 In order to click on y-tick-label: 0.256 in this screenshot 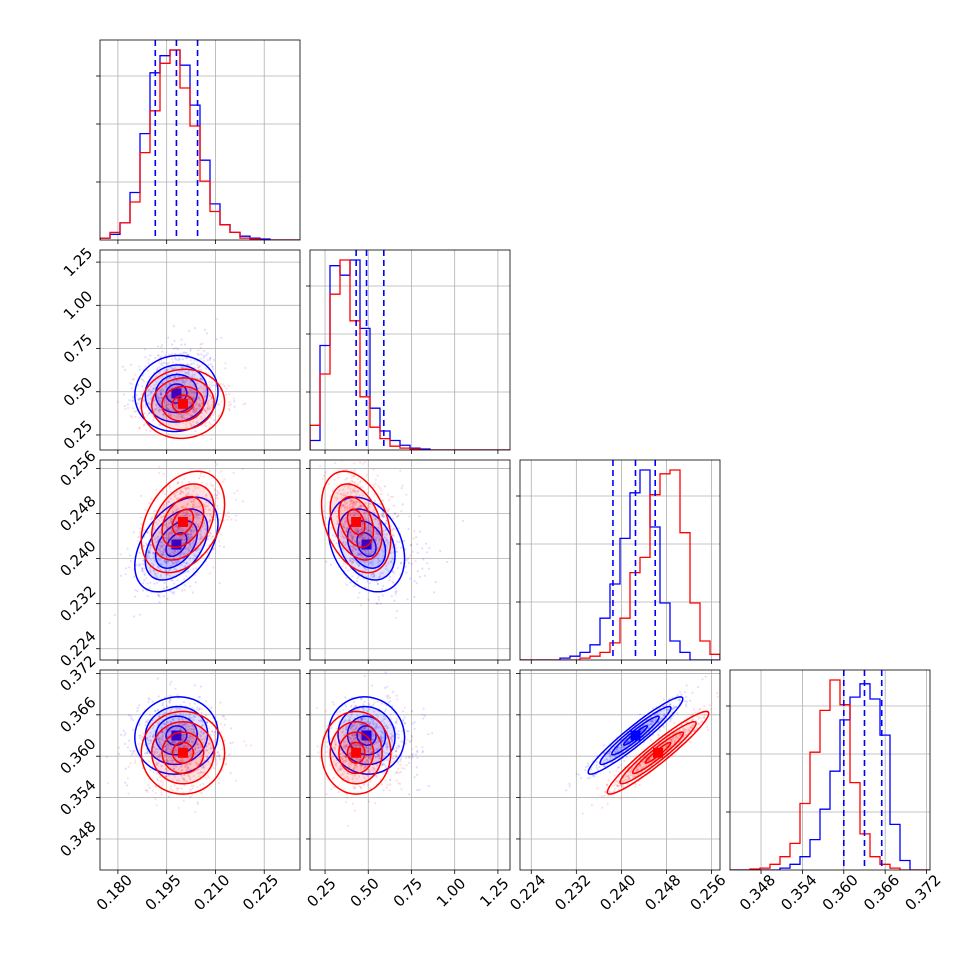, I will do `click(77, 468)`.